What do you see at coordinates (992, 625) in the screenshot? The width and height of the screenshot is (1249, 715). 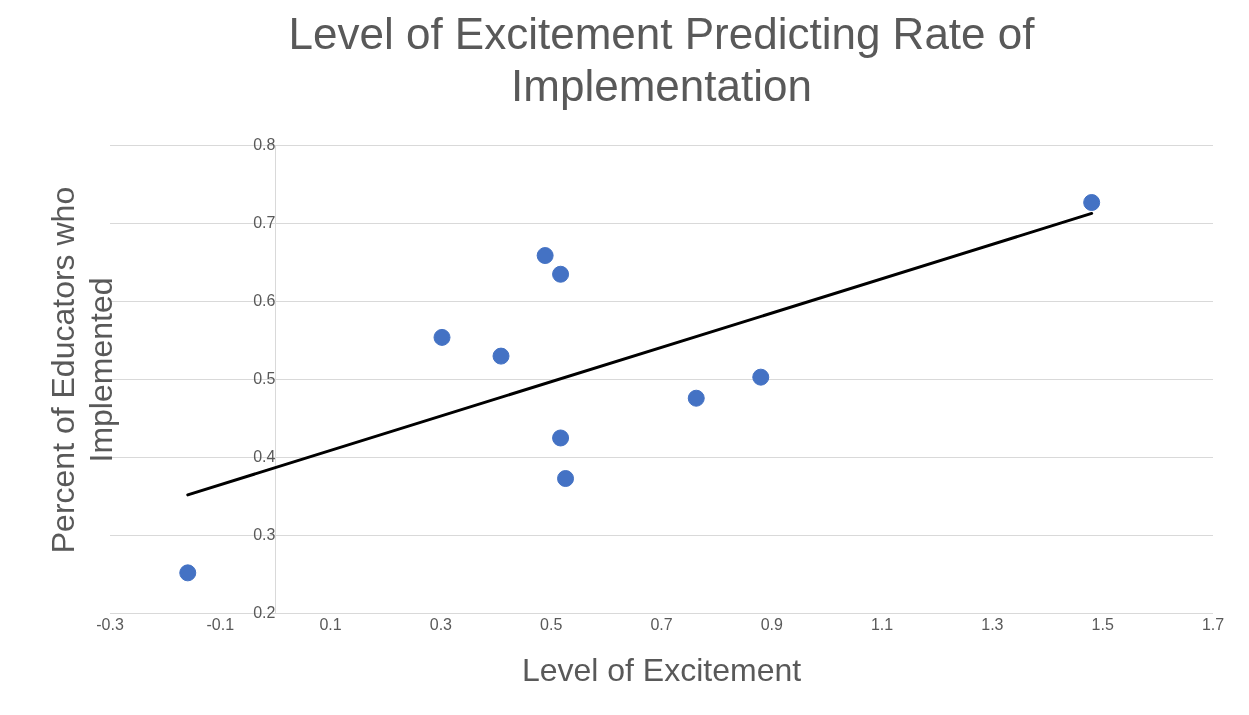 I see `x-tick-label: 1.3` at bounding box center [992, 625].